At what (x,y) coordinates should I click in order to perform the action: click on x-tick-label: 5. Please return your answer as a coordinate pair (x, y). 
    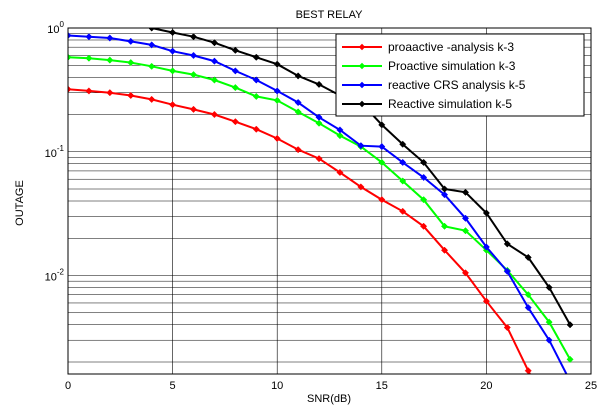
    Looking at the image, I should click on (173, 386).